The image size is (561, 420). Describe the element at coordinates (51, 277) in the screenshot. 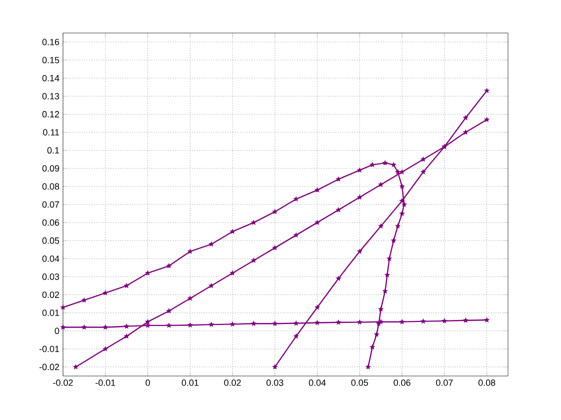

I see `y-tick-label: 0.03` at that location.